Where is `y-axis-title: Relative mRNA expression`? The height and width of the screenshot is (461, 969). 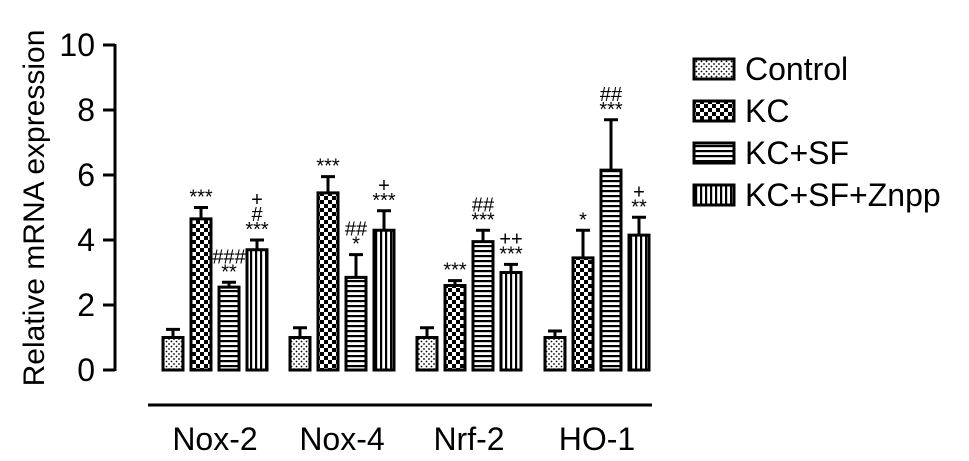
y-axis-title: Relative mRNA expression is located at coordinates (34, 208).